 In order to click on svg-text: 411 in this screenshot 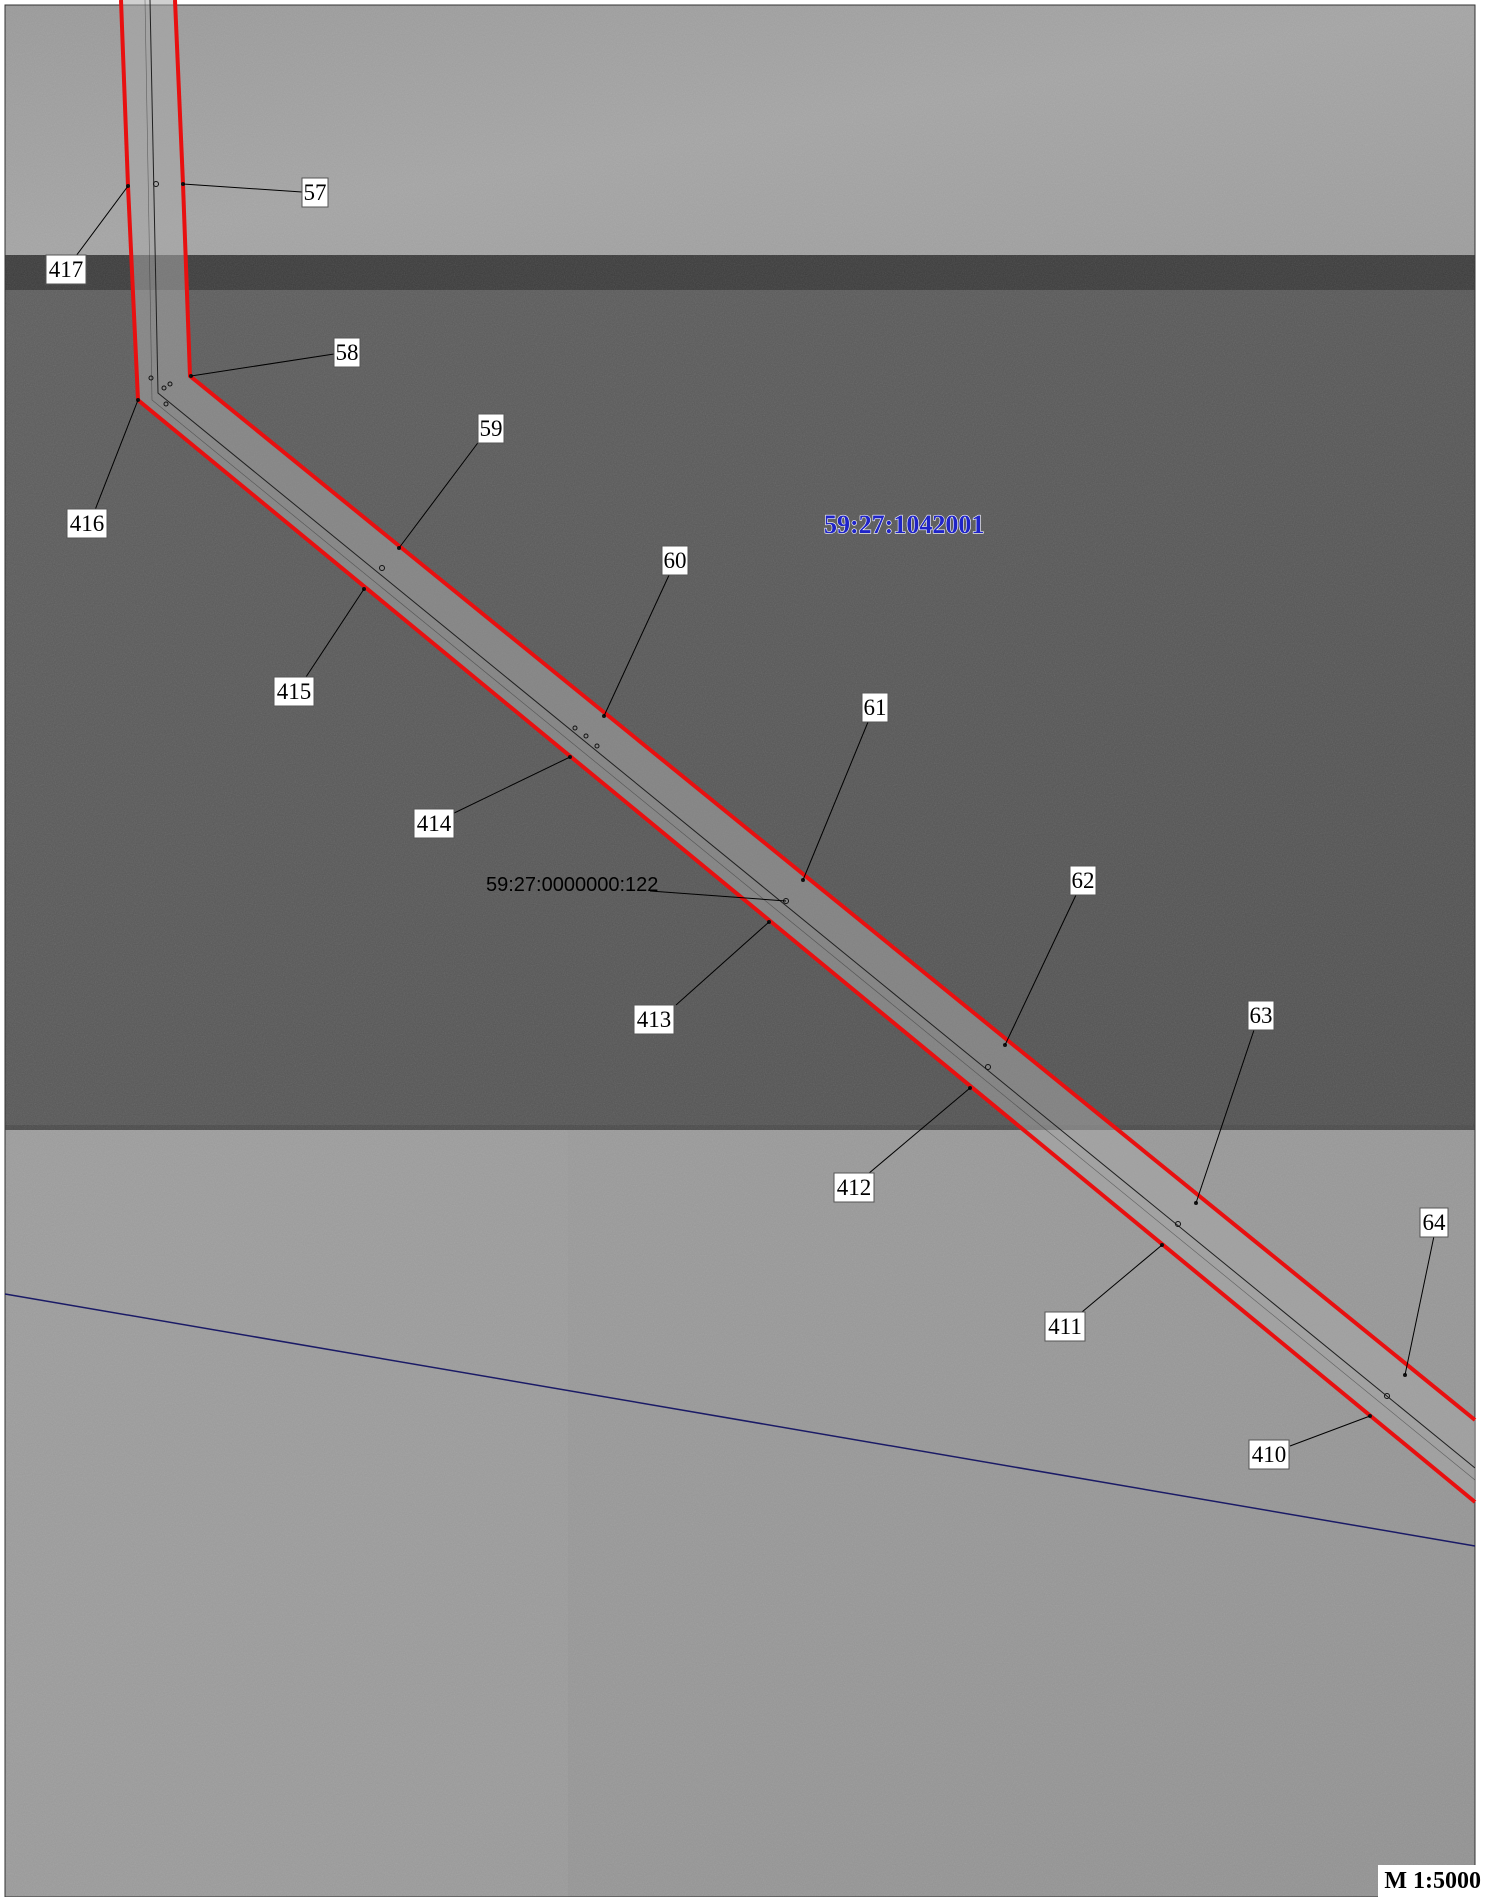, I will do `click(1065, 1326)`.